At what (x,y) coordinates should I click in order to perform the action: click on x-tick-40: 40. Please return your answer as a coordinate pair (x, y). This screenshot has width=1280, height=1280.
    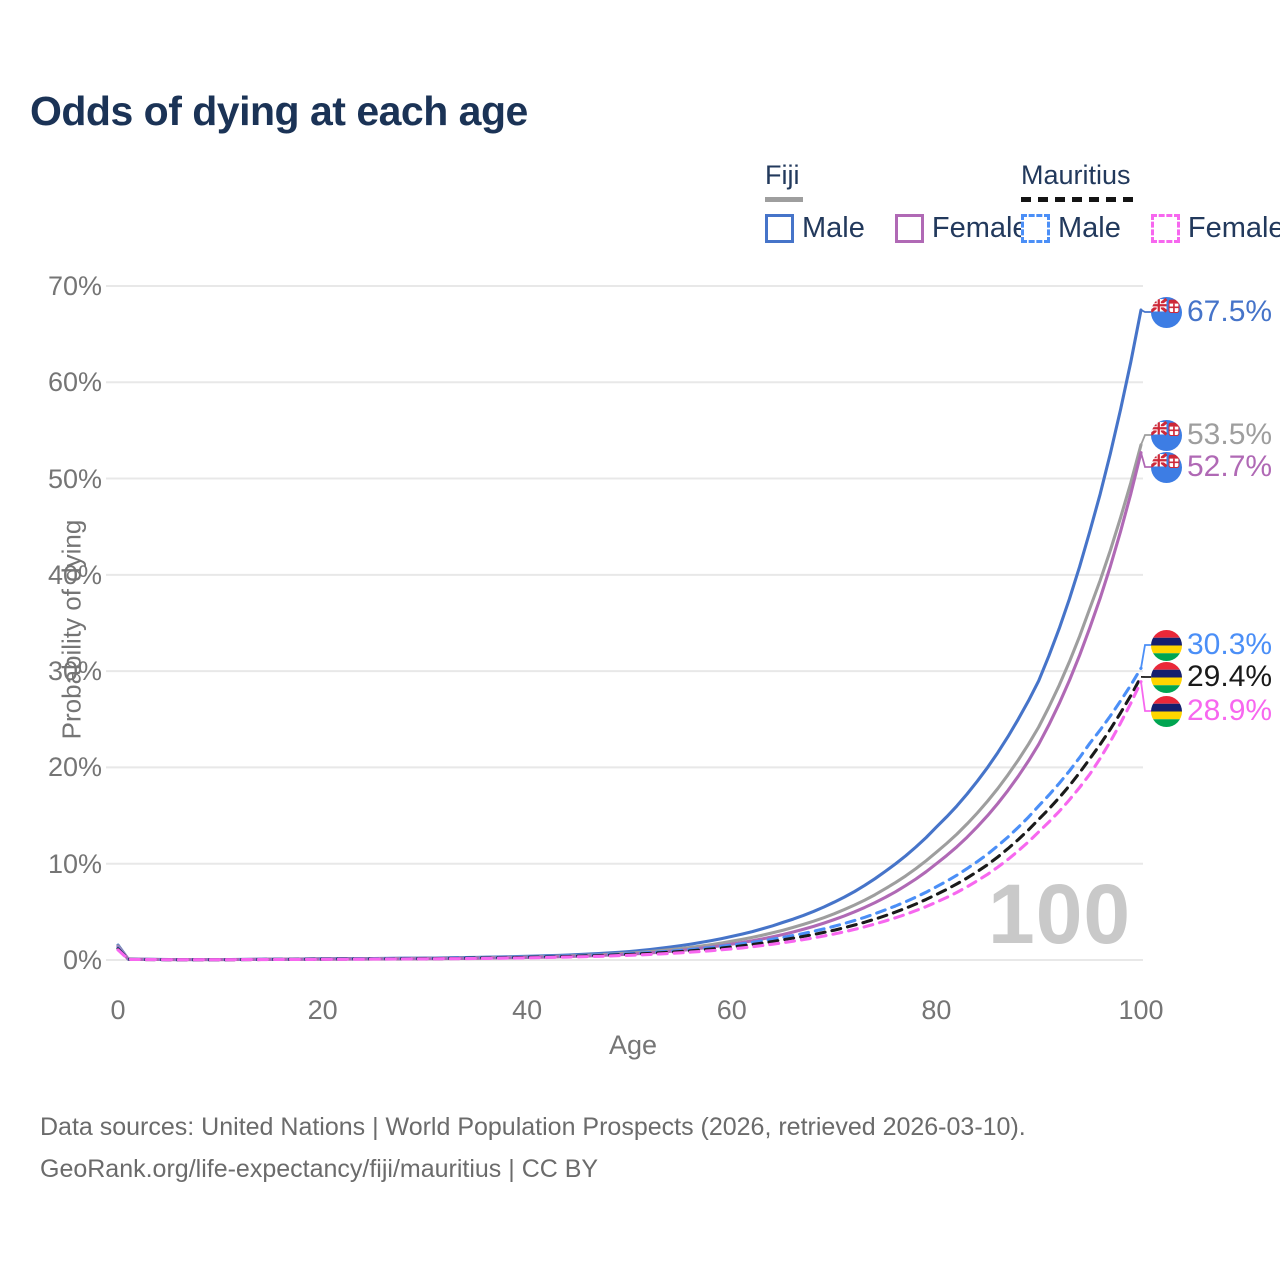
    Looking at the image, I should click on (527, 1010).